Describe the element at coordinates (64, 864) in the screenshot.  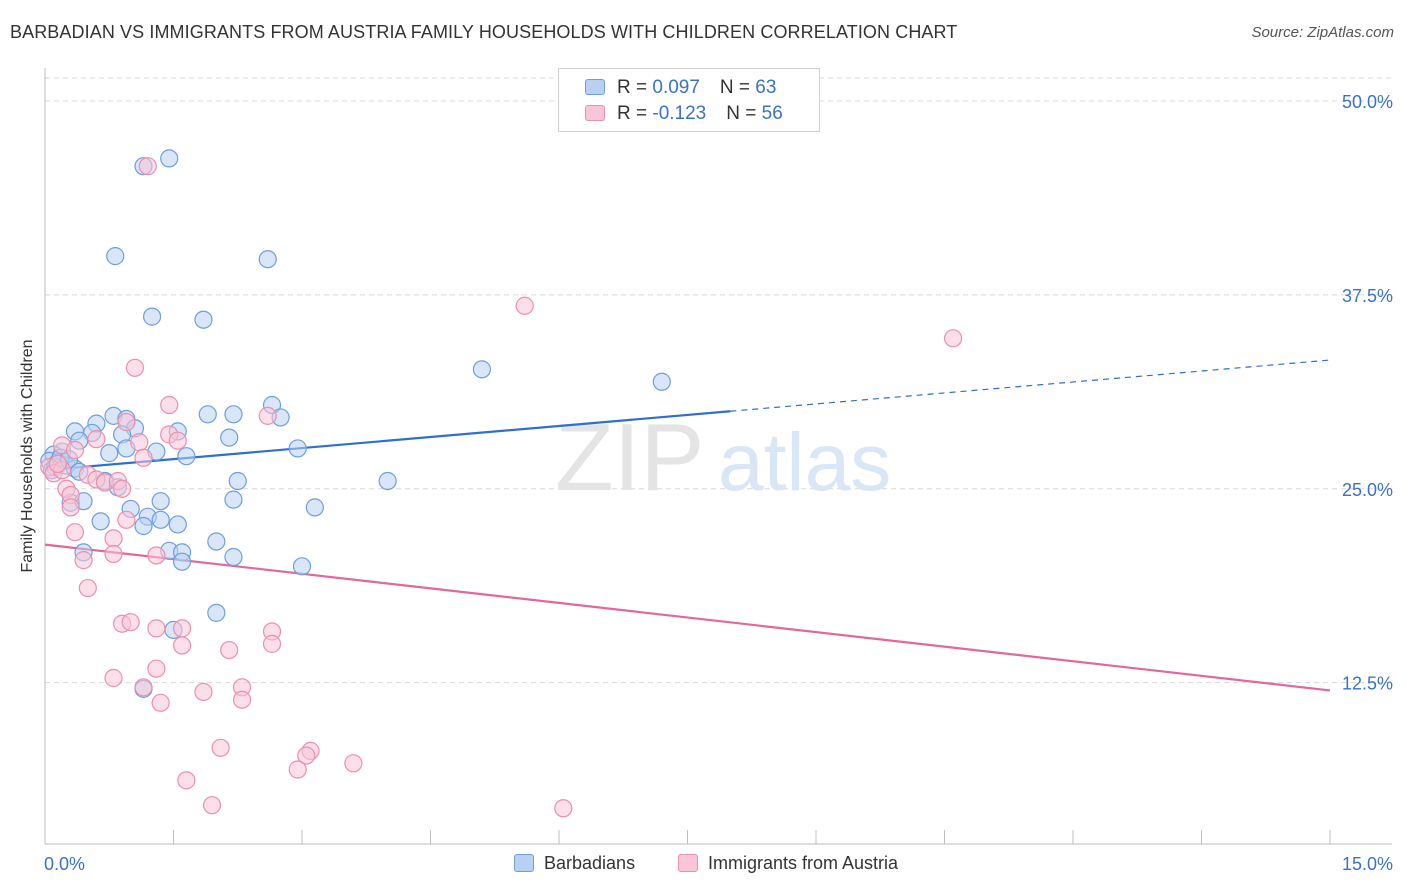
I see `x-tick-label: 0.0%` at that location.